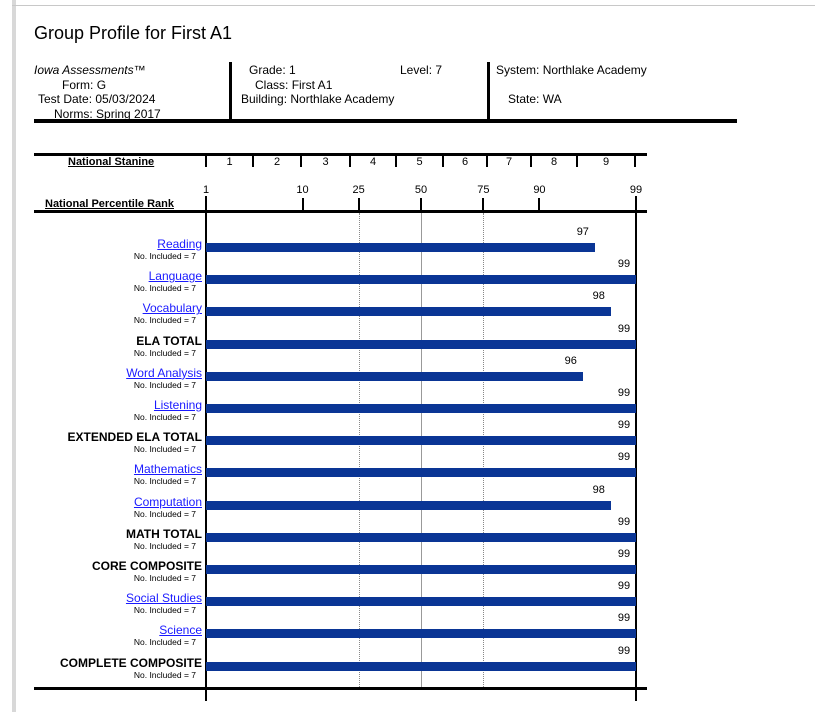 Image resolution: width=815 pixels, height=712 pixels. I want to click on subject-label: Mathematics, so click(102, 469).